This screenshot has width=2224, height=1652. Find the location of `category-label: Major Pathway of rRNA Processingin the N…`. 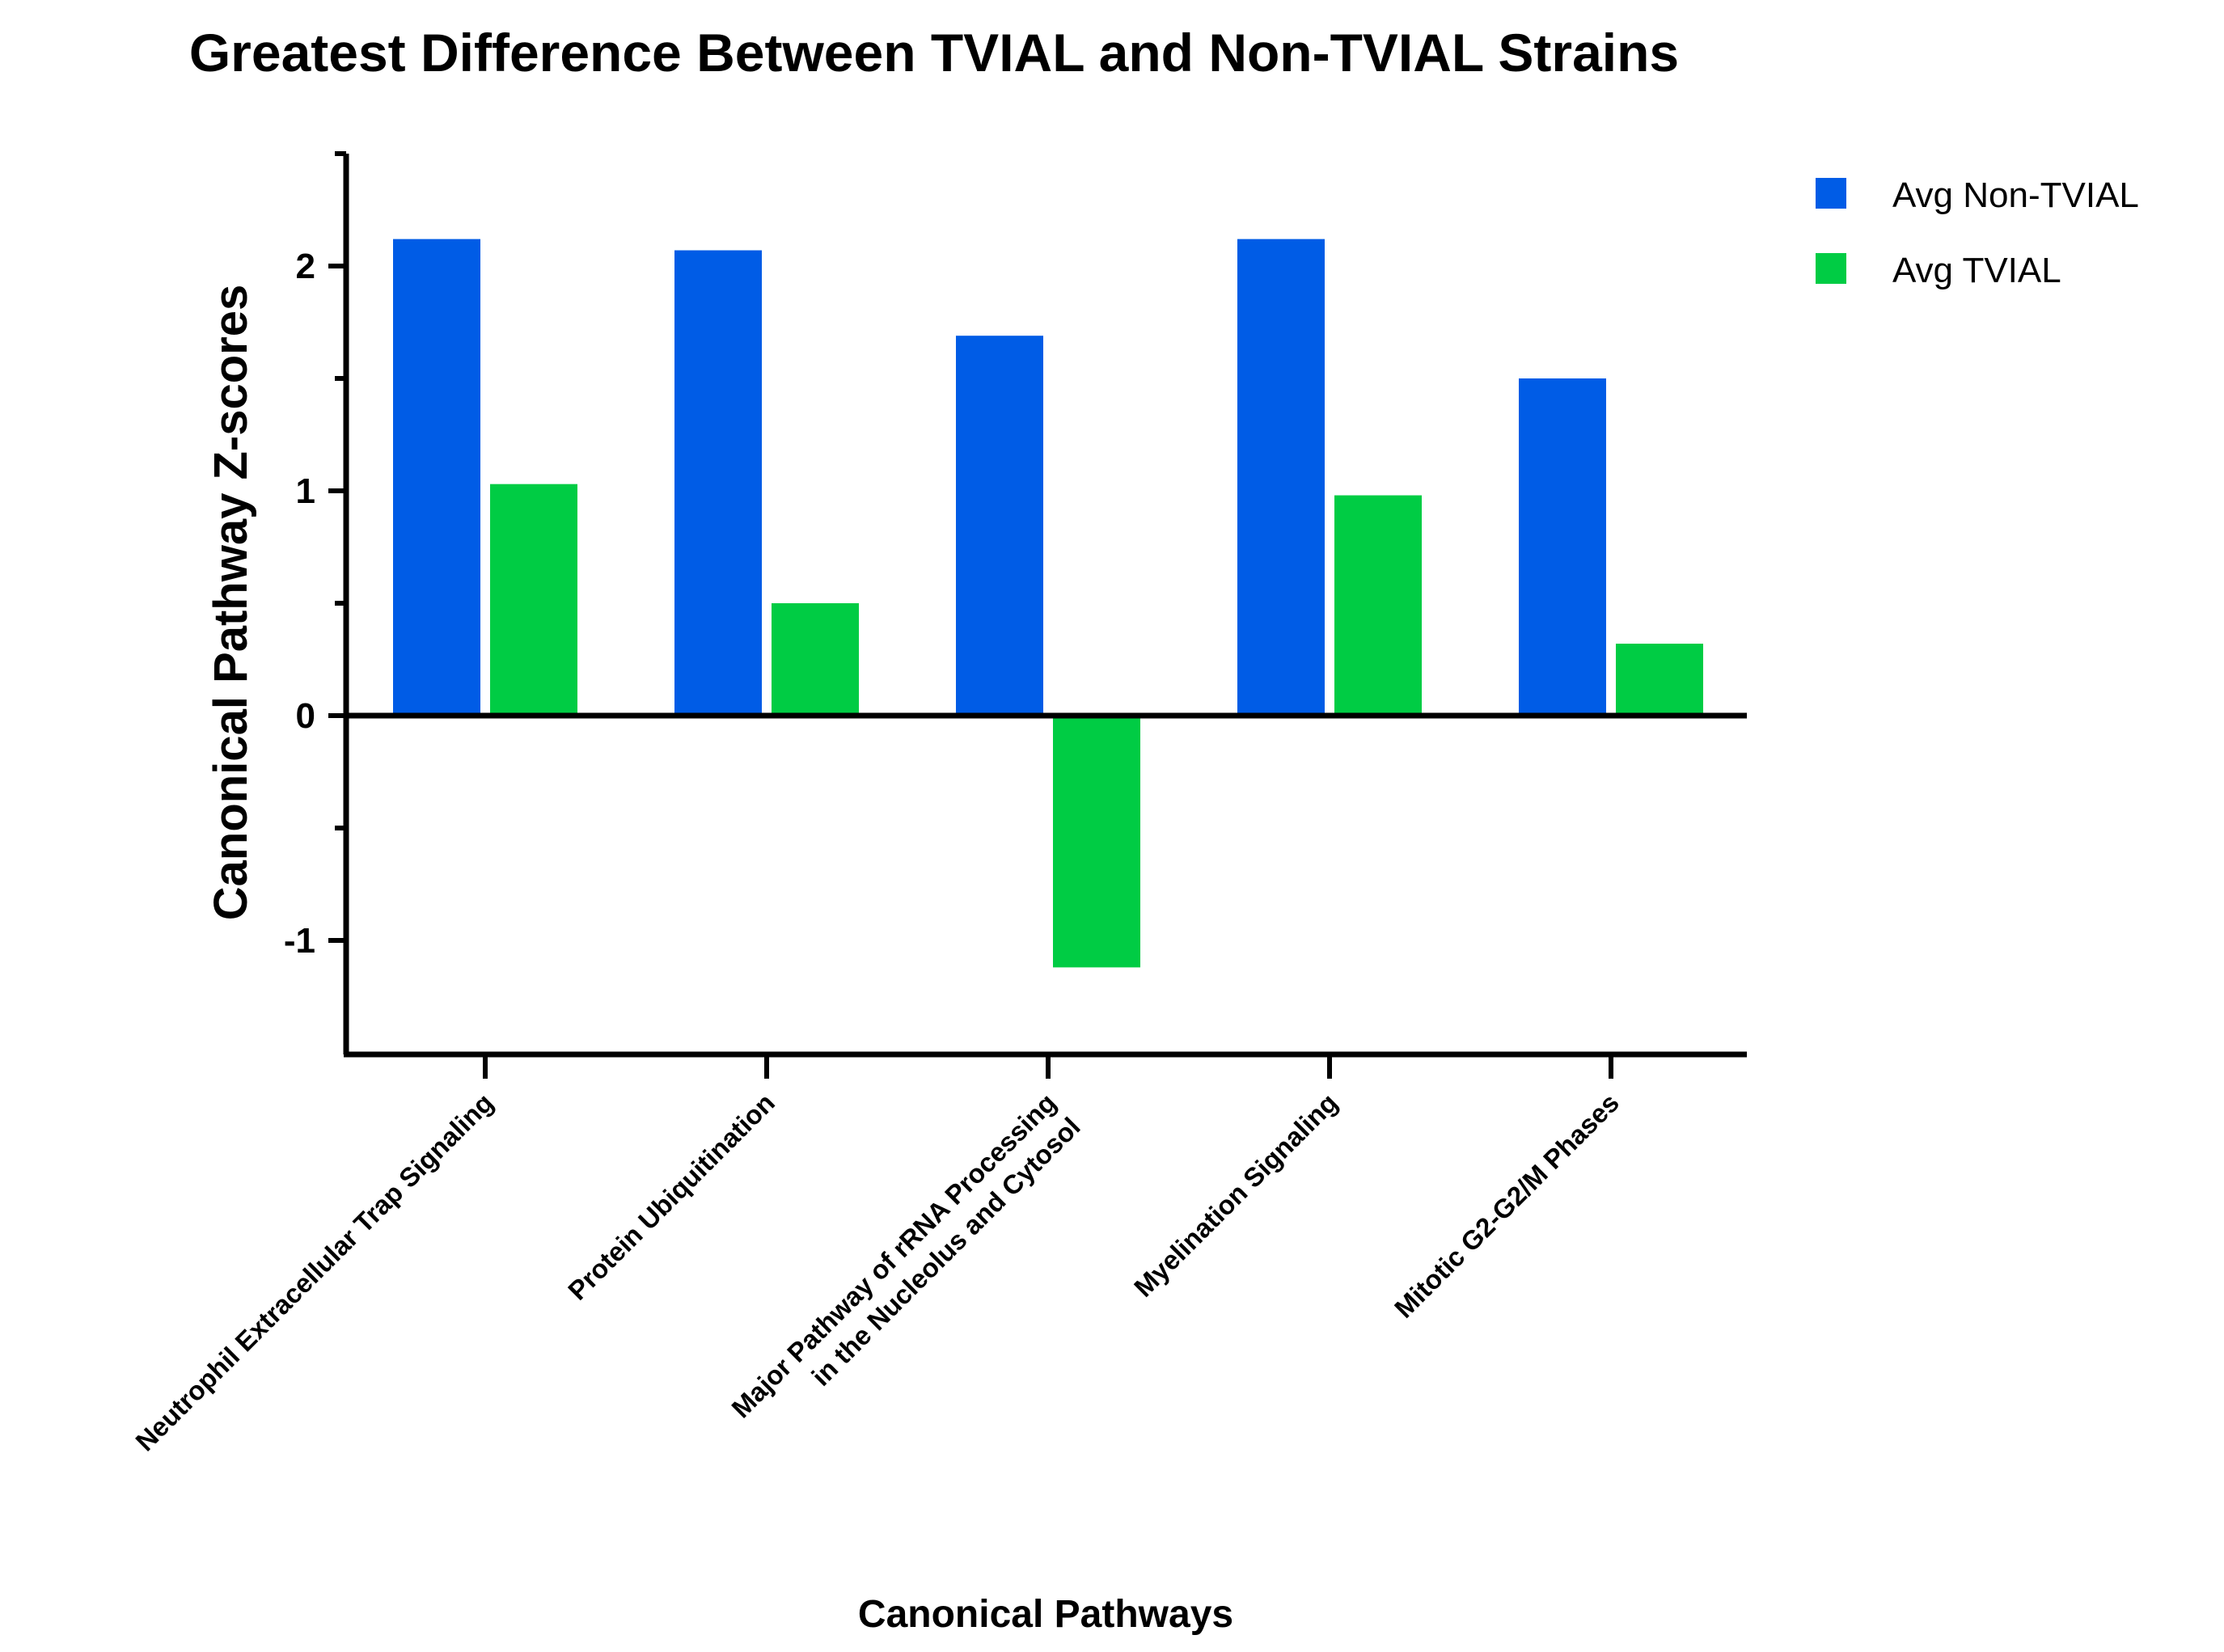

category-label: Major Pathway of rRNA Processingin the N… is located at coordinates (905, 1267).